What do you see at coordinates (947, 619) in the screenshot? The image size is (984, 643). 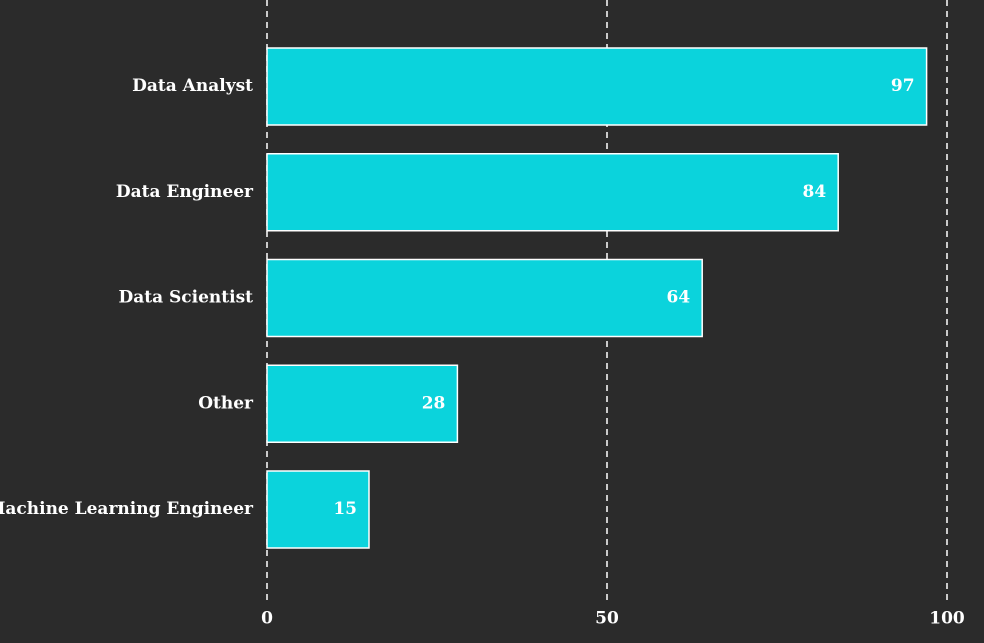 I see `x-tick-label: 100` at bounding box center [947, 619].